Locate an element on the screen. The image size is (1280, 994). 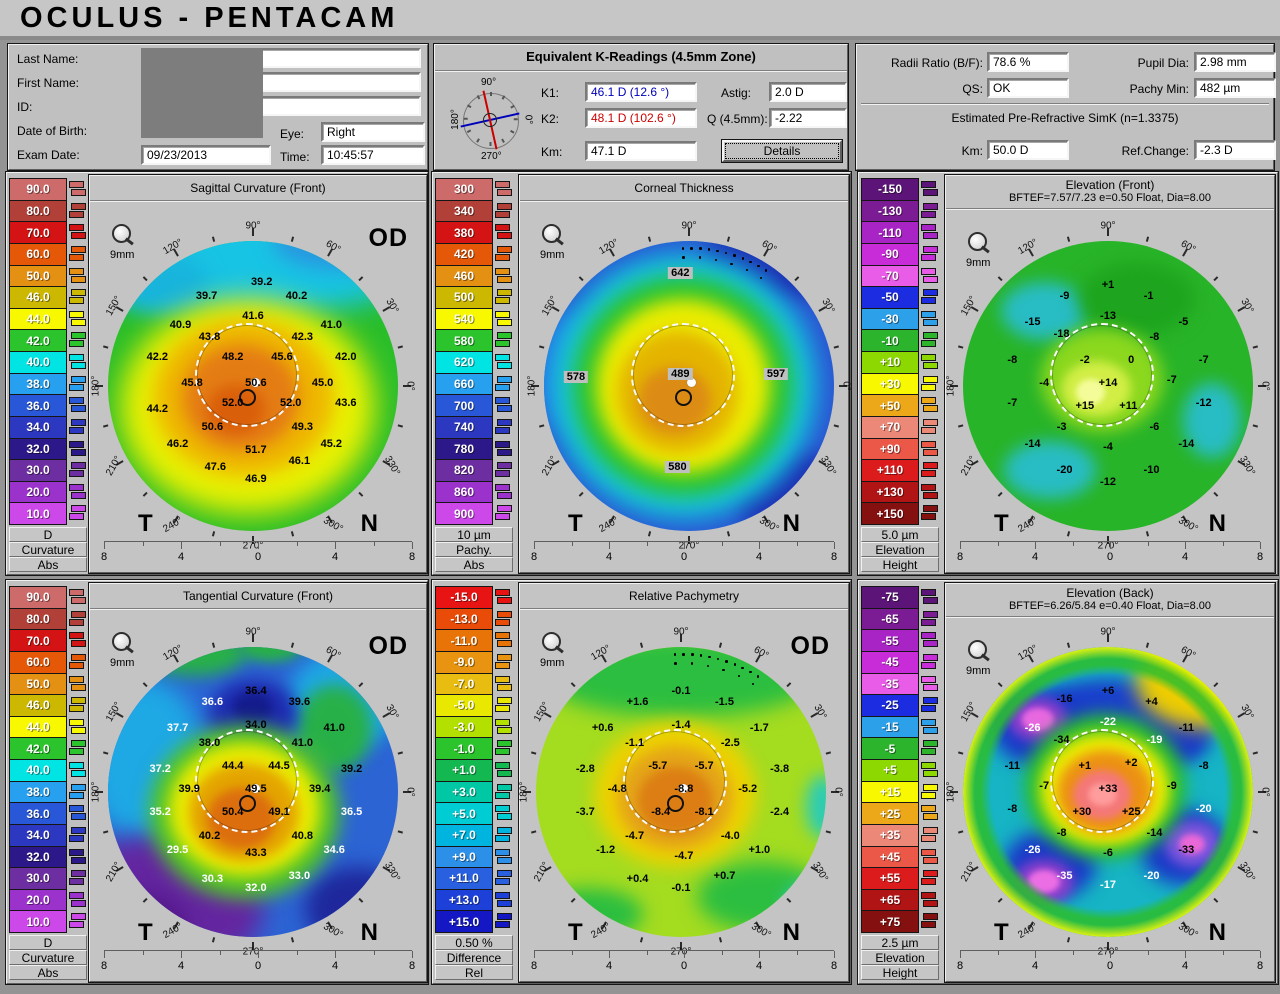
scale-band-label: +30 is located at coordinates (890, 383).